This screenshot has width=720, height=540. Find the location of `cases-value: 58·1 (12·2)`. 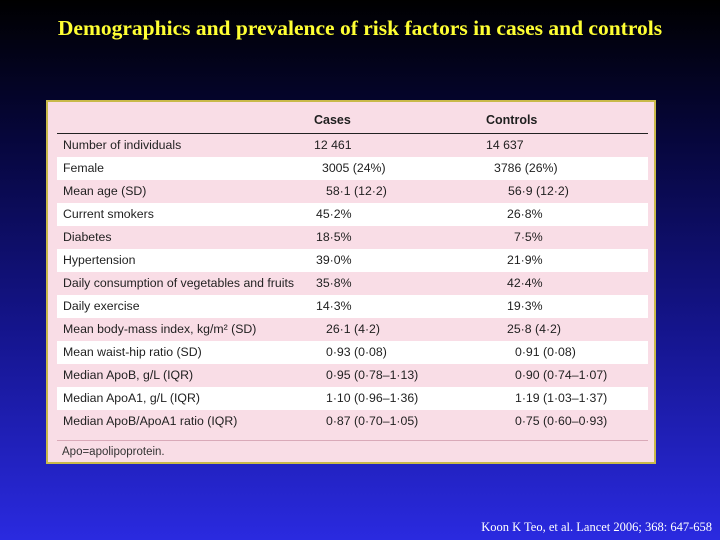

cases-value: 58·1 (12·2) is located at coordinates (356, 191).